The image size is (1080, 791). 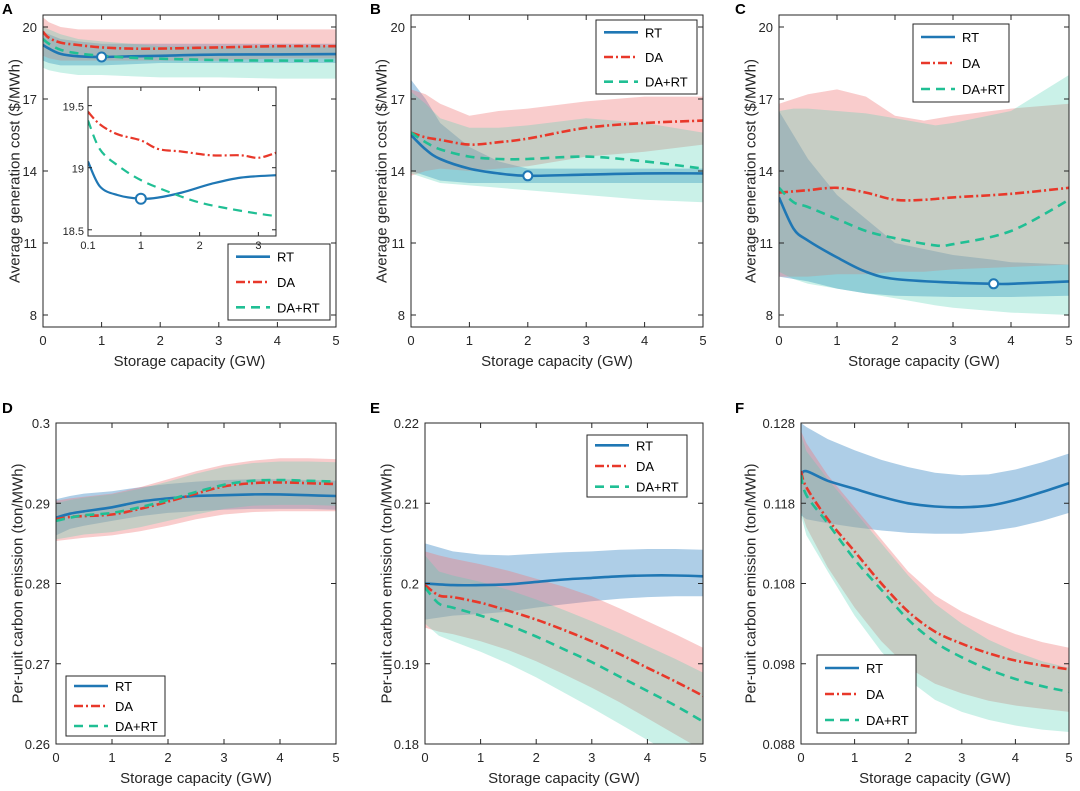 I want to click on inset-background, so click(x=182, y=161).